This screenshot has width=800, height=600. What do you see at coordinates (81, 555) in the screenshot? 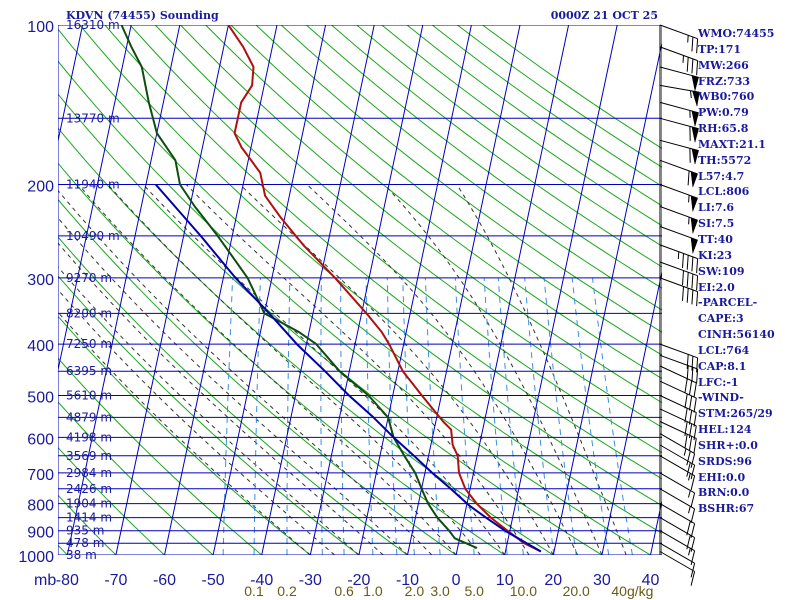
I see `height-label: 38 m` at bounding box center [81, 555].